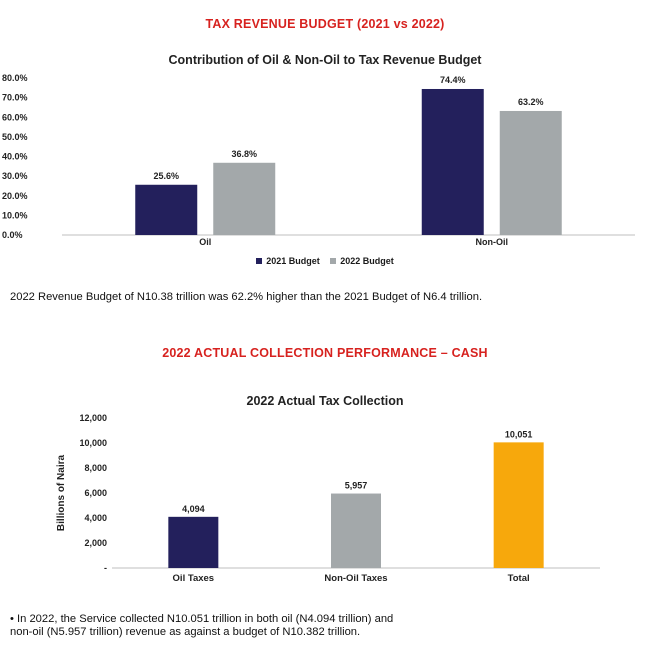 The width and height of the screenshot is (650, 650). I want to click on y-tick-label: 10,000, so click(93, 443).